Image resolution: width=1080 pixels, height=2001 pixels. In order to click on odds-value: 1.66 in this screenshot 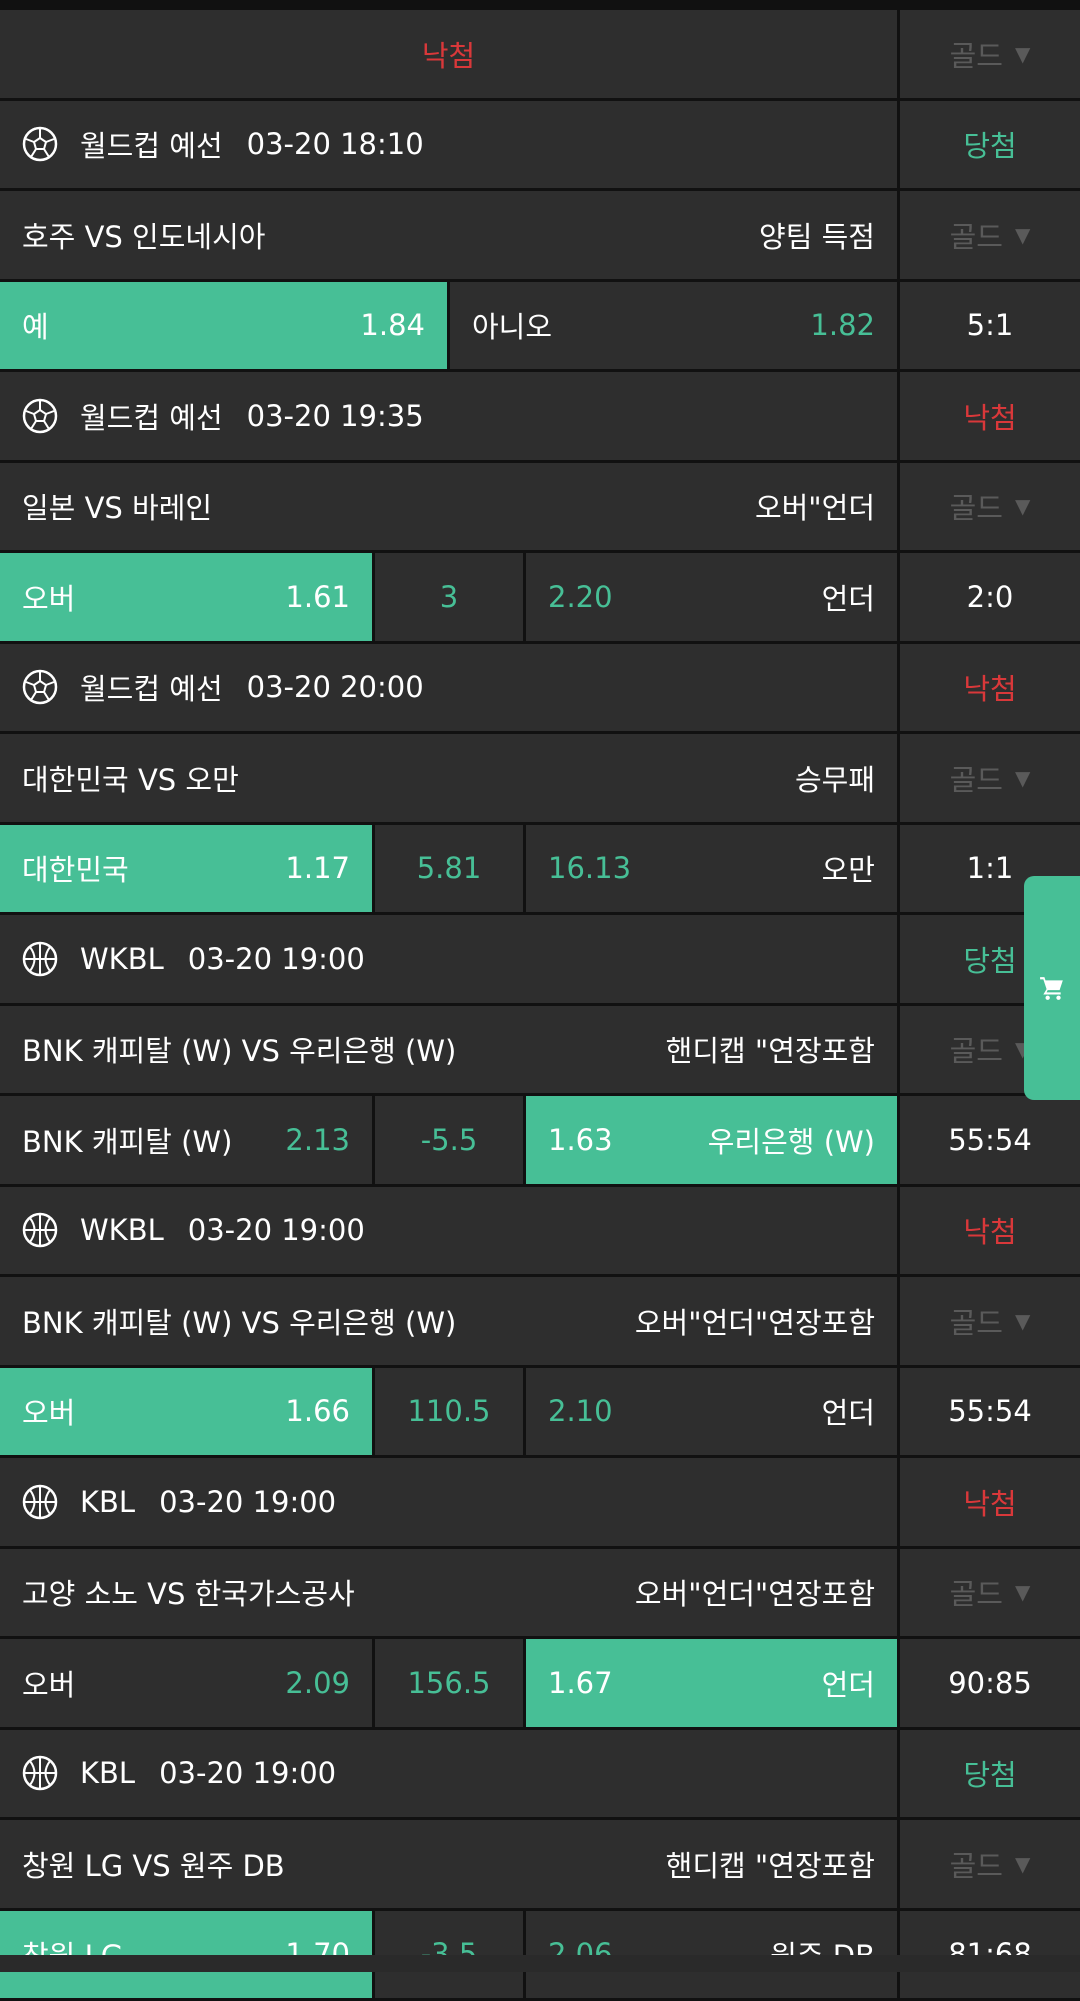, I will do `click(317, 1411)`.